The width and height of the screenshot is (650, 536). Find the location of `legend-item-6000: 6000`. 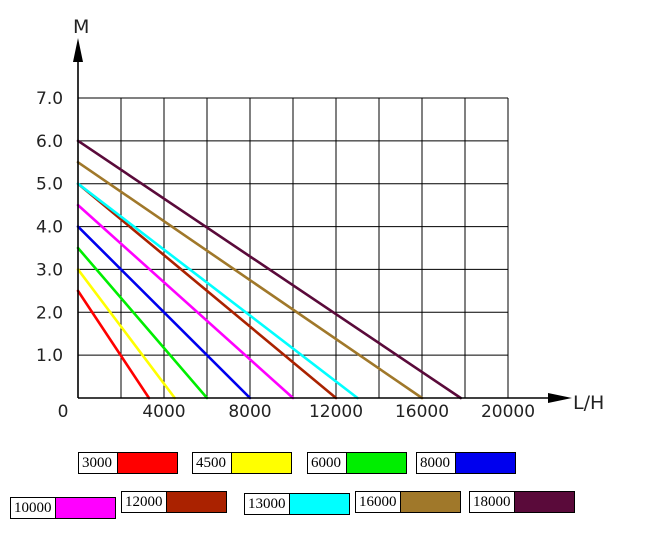

legend-item-6000: 6000 is located at coordinates (357, 463).